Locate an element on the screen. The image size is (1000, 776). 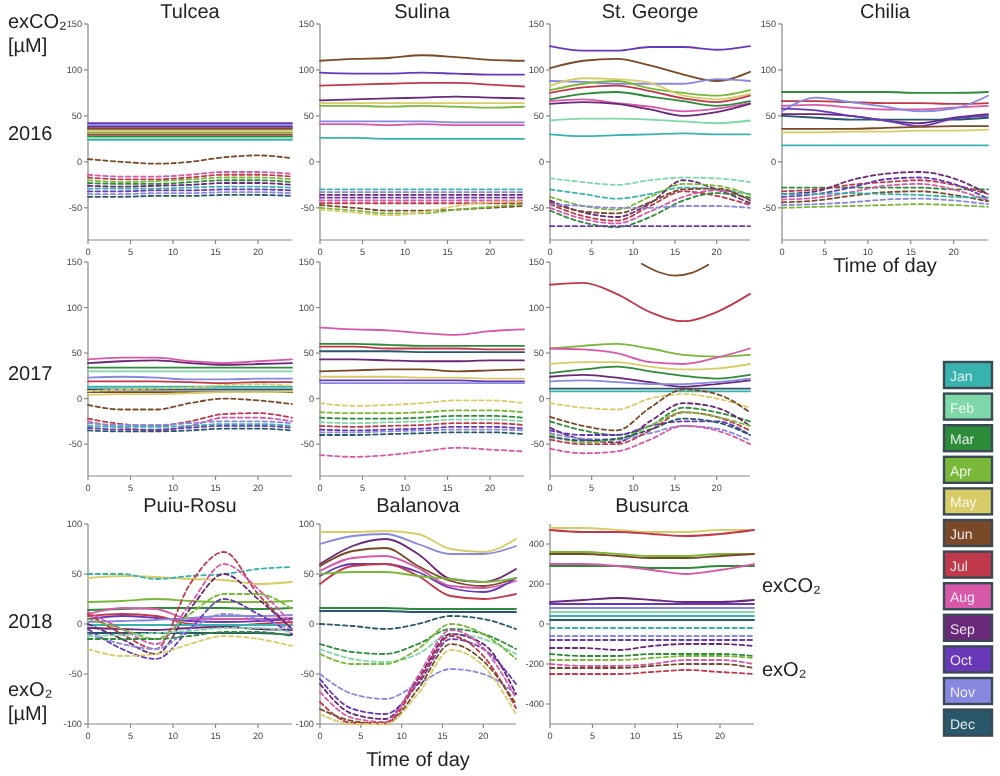
text: 2017 is located at coordinates (31, 375).